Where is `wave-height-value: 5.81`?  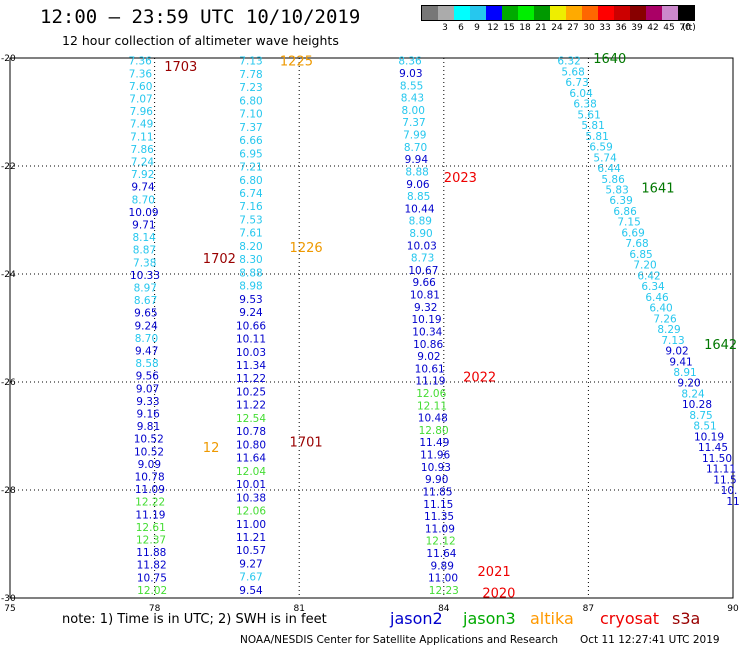 wave-height-value: 5.81 is located at coordinates (596, 137).